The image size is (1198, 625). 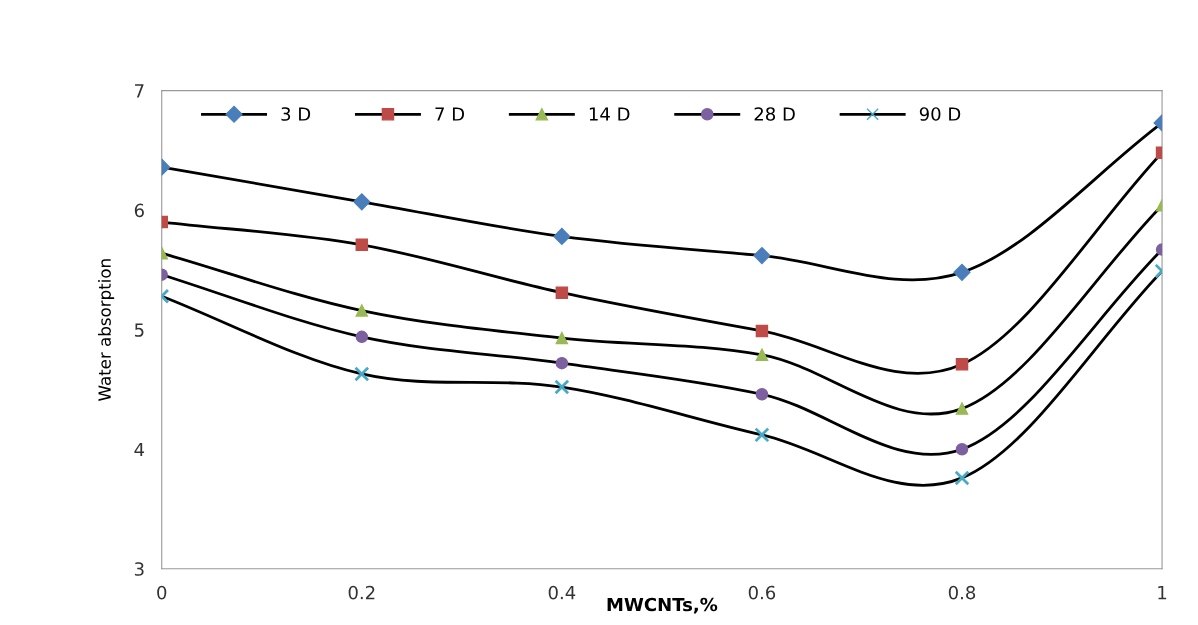 What do you see at coordinates (609, 114) in the screenshot?
I see `legend-label: 14 D` at bounding box center [609, 114].